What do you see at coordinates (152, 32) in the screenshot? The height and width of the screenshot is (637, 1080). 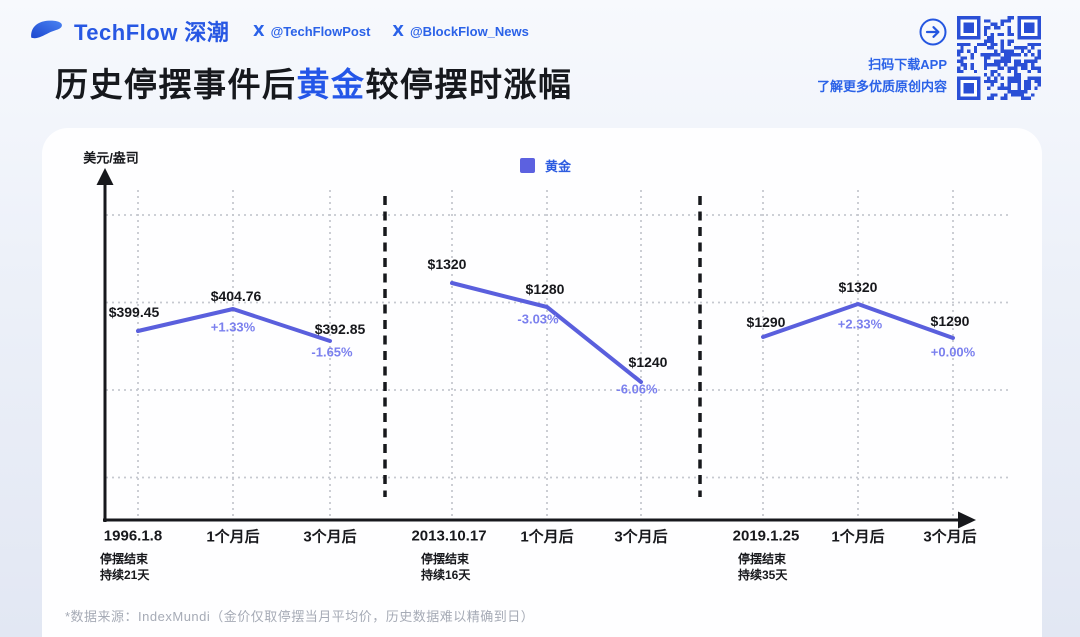 I see `brand-name: TechFlow 深潮` at bounding box center [152, 32].